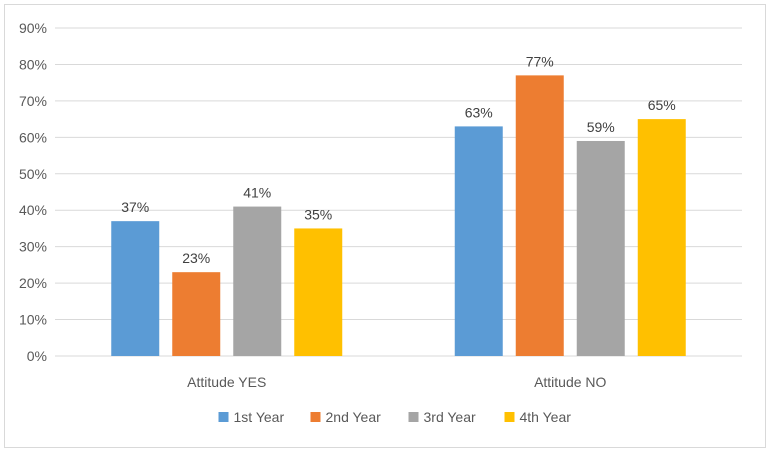 The height and width of the screenshot is (454, 772). I want to click on y-tick-label: 40%, so click(33, 210).